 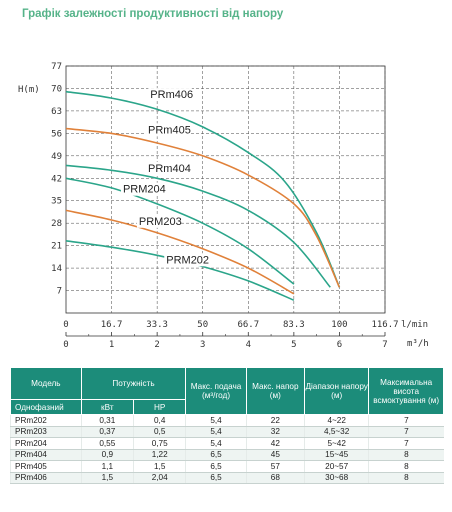 What do you see at coordinates (202, 325) in the screenshot?
I see `x-tick-label-top: 50` at bounding box center [202, 325].